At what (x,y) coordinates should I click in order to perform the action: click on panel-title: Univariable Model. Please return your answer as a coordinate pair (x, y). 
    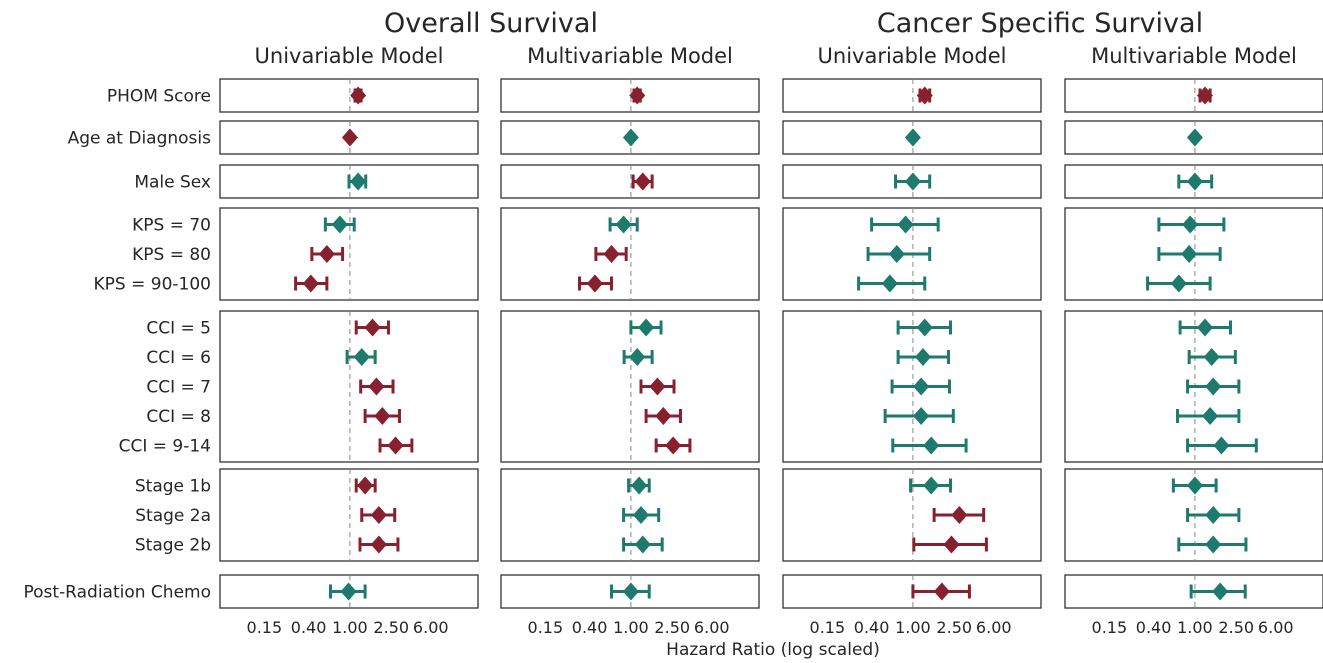
    Looking at the image, I should click on (349, 56).